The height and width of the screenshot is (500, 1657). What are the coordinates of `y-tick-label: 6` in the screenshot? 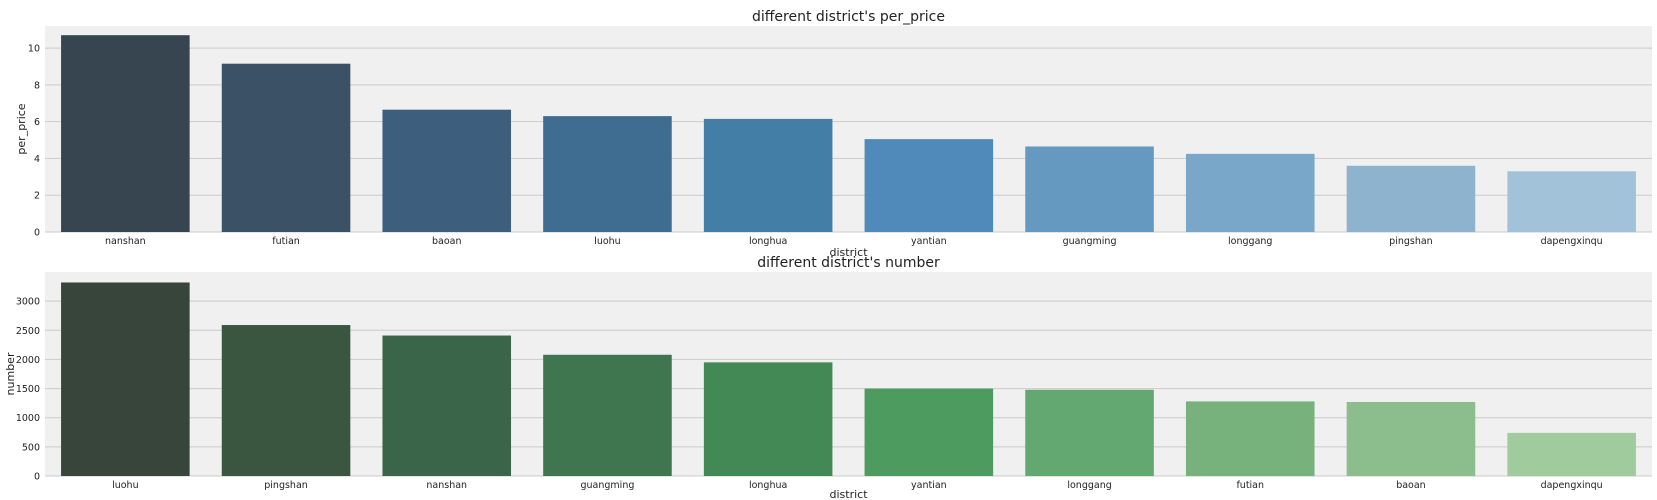 It's located at (37, 122).